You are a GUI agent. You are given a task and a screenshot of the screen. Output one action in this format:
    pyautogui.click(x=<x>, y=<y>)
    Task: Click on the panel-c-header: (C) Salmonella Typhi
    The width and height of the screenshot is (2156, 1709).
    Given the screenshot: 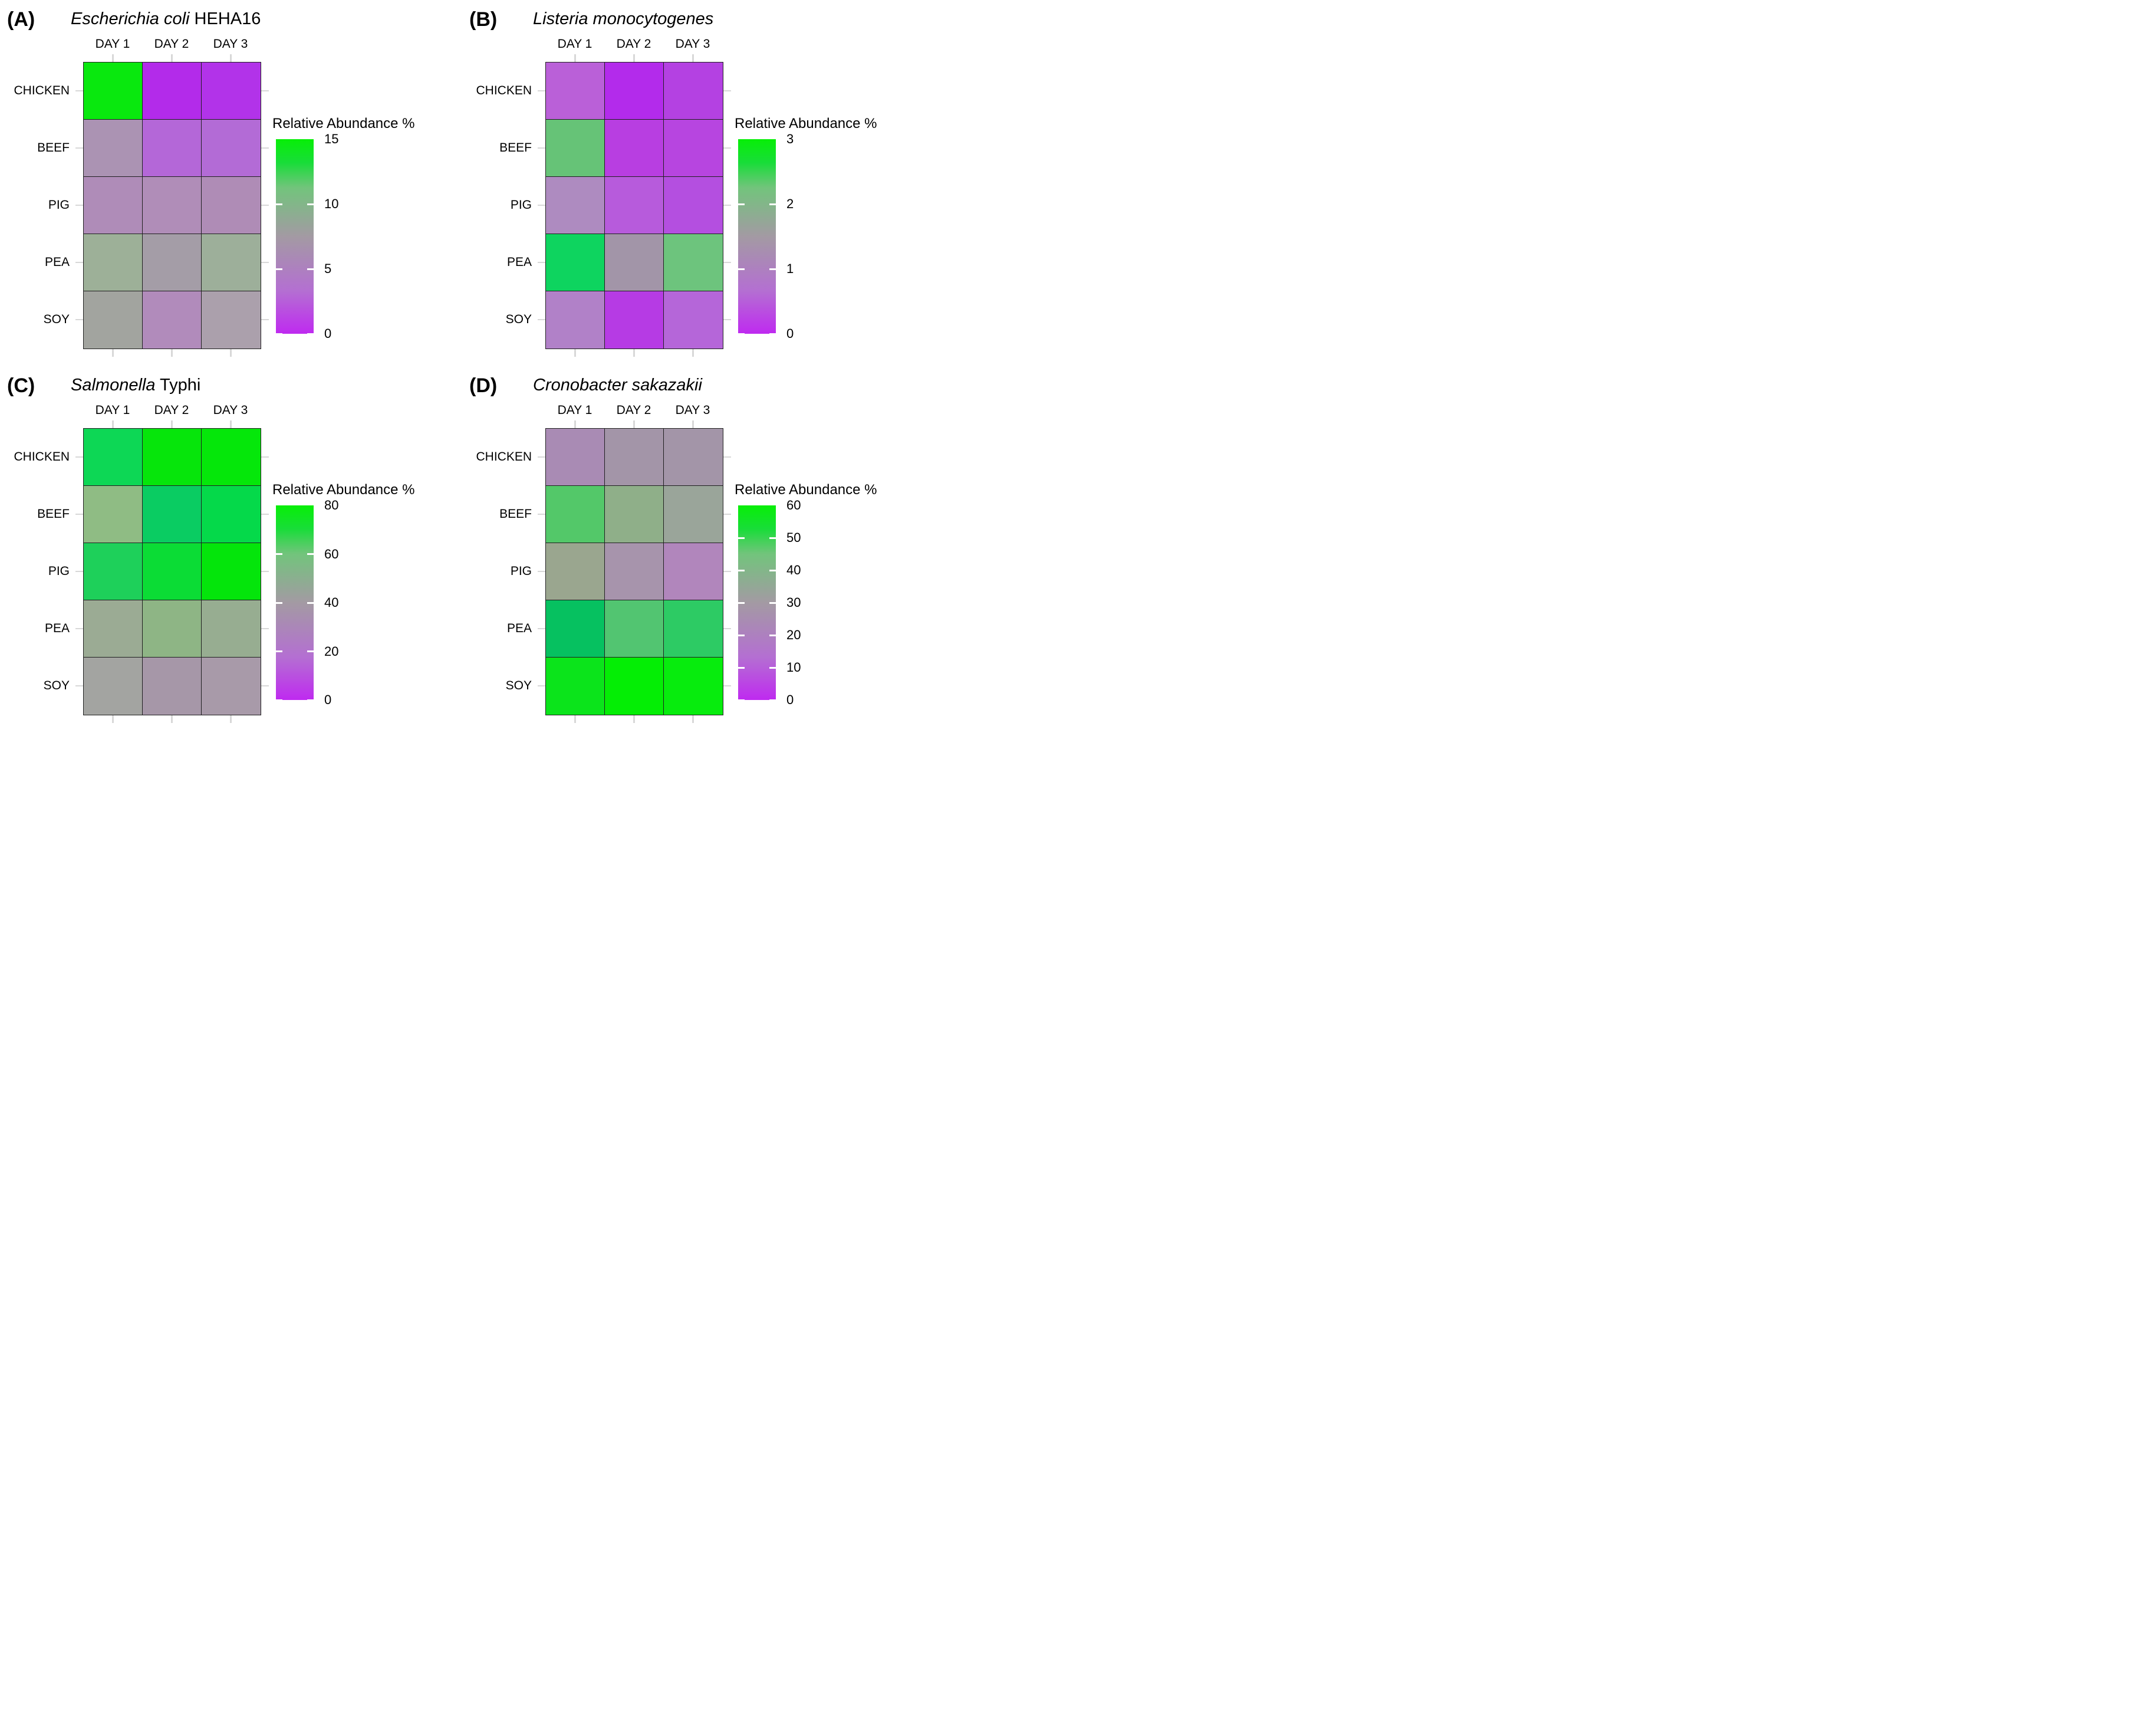 What is the action you would take?
    pyautogui.click(x=231, y=387)
    